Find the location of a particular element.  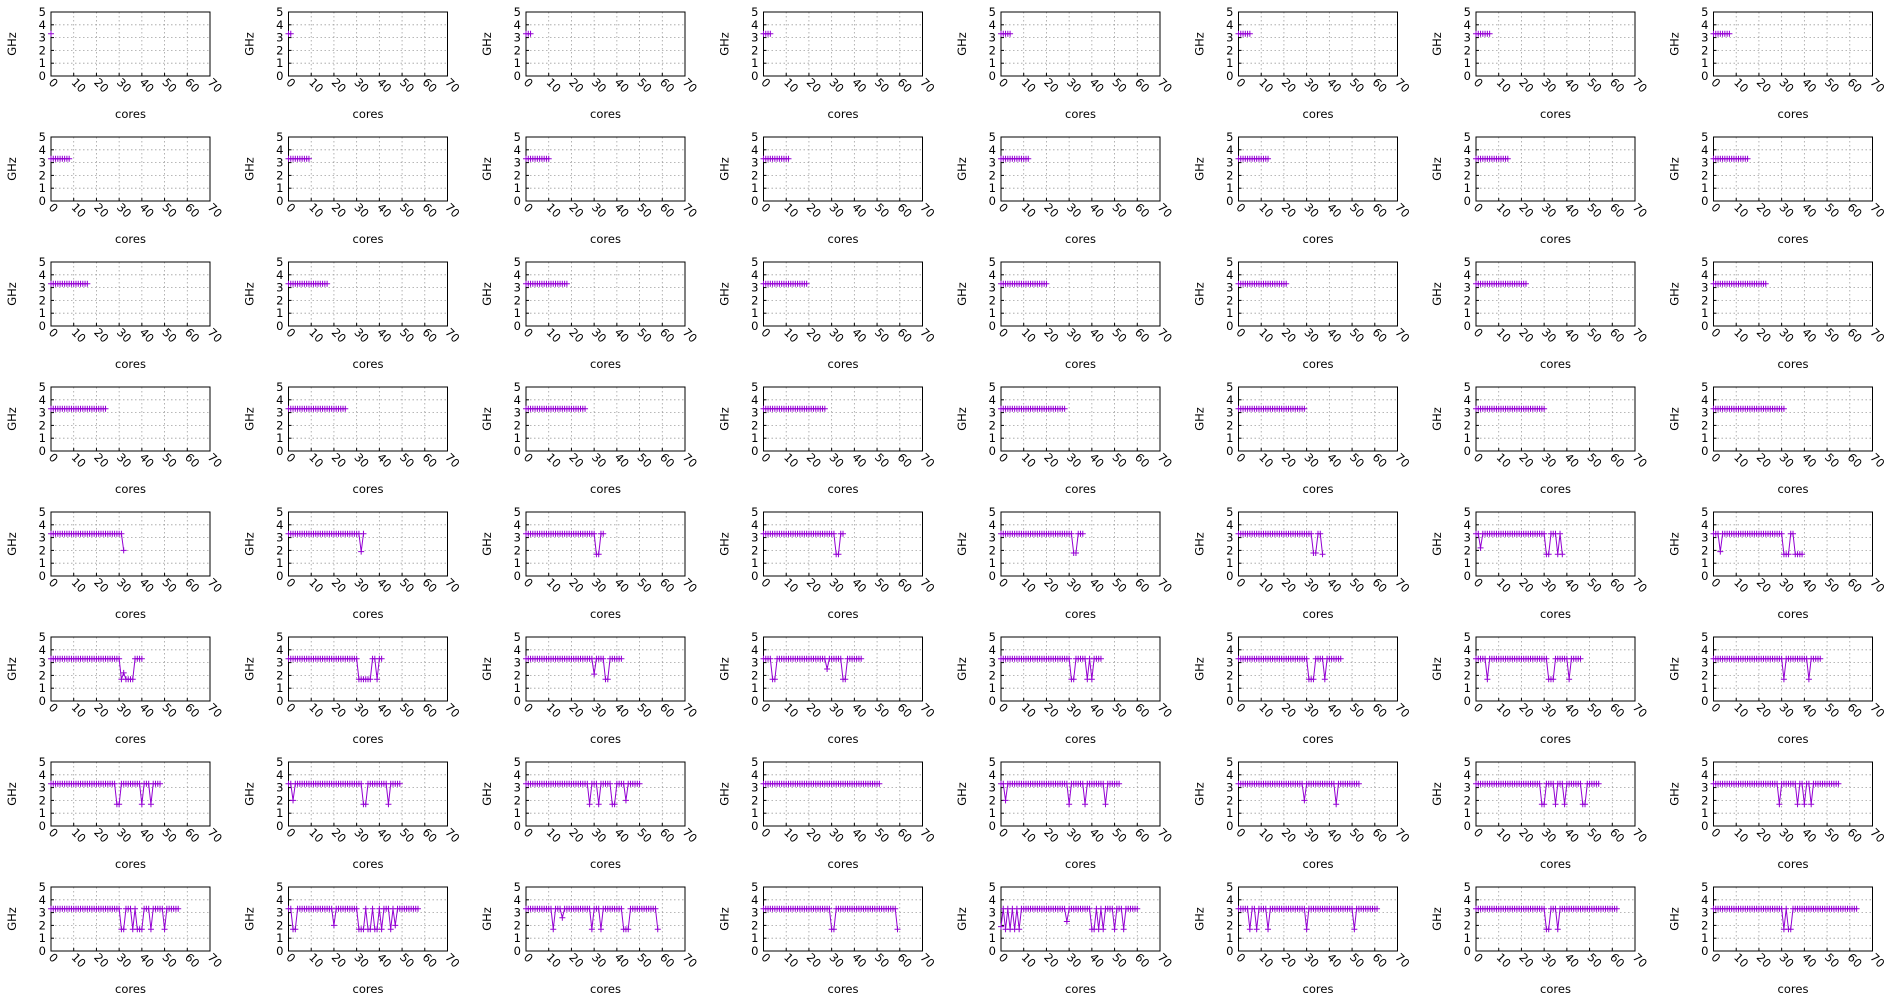

x-tick-label: 30 is located at coordinates (837, 335).